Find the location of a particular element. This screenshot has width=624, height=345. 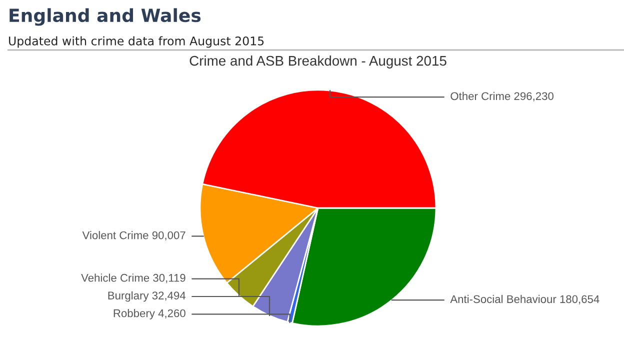

slice-label: Anti-Social Behaviour 180,654 is located at coordinates (525, 299).